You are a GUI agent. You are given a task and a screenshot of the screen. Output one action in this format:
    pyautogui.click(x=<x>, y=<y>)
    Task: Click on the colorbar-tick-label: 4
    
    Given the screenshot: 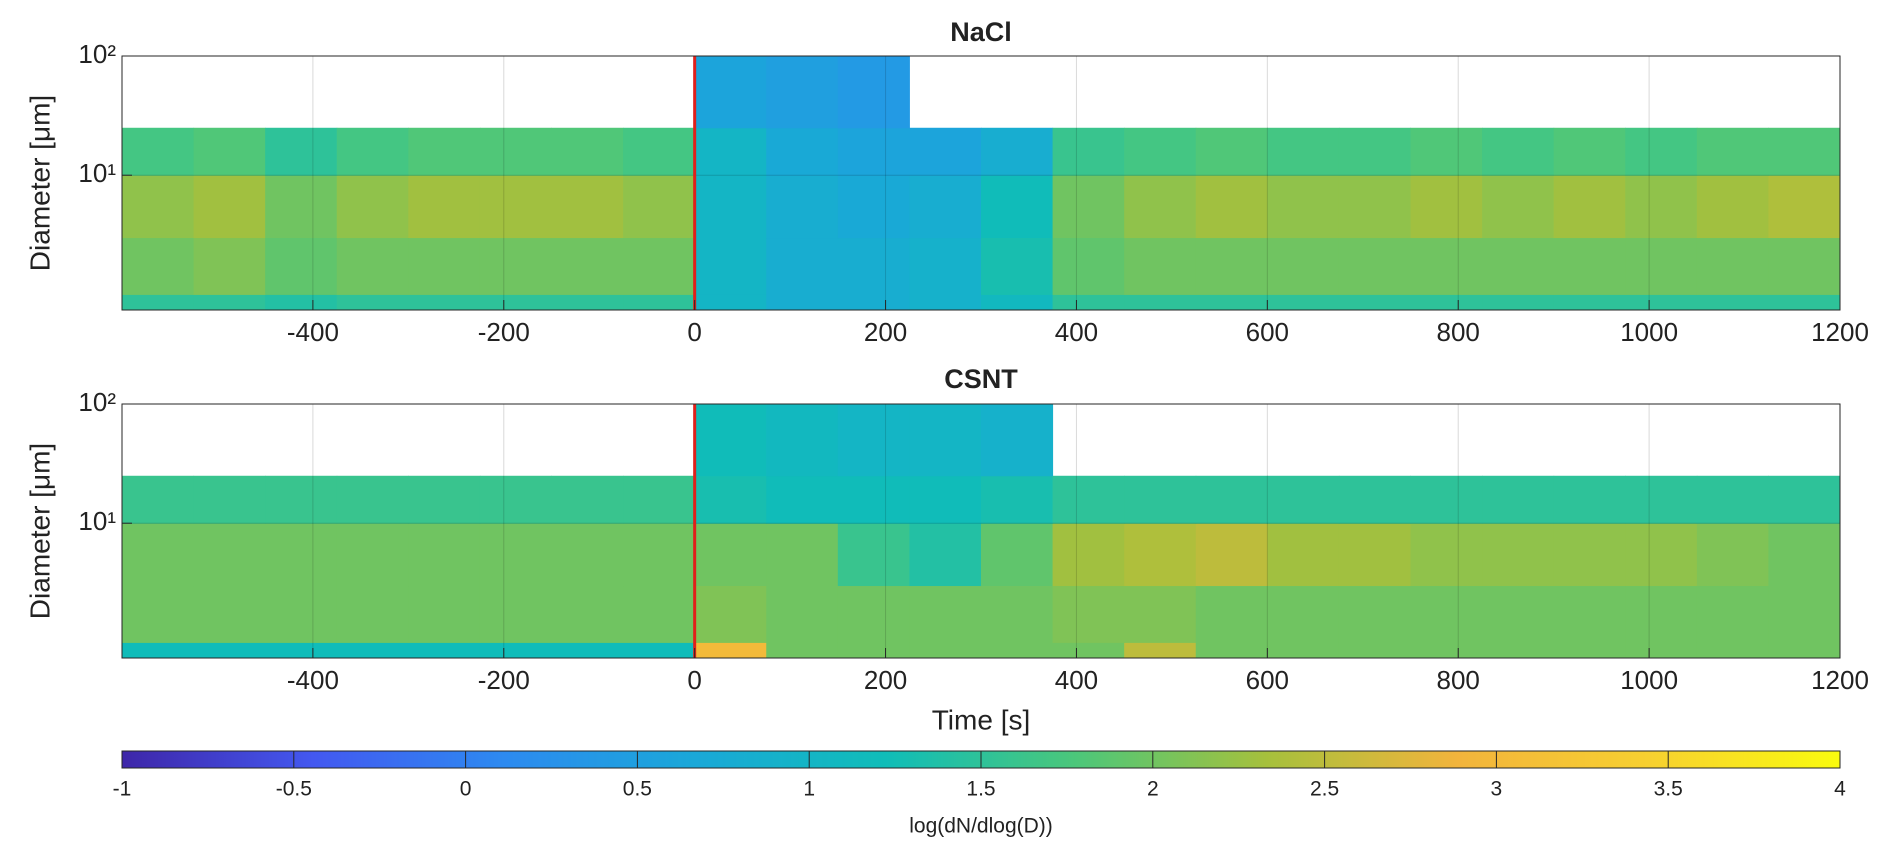 What is the action you would take?
    pyautogui.click(x=1840, y=789)
    